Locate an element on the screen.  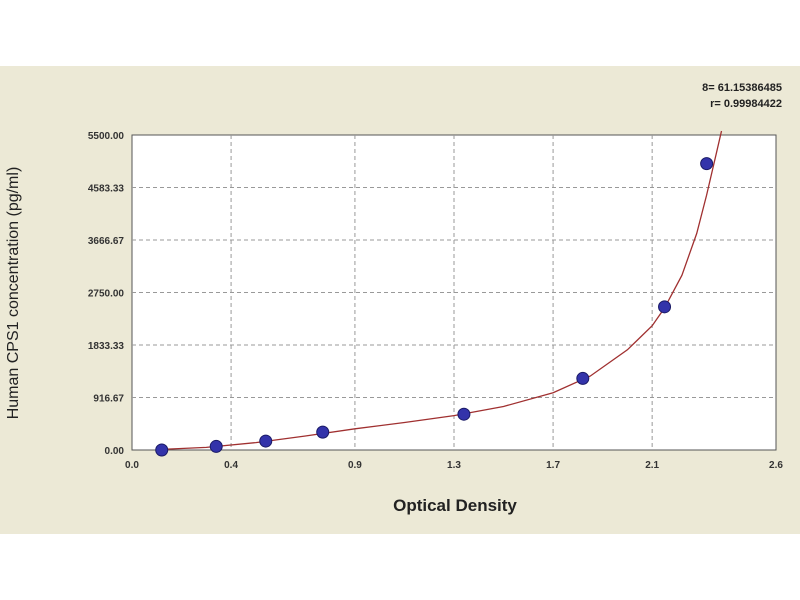
x-tick-label: 2.1 is located at coordinates (652, 465).